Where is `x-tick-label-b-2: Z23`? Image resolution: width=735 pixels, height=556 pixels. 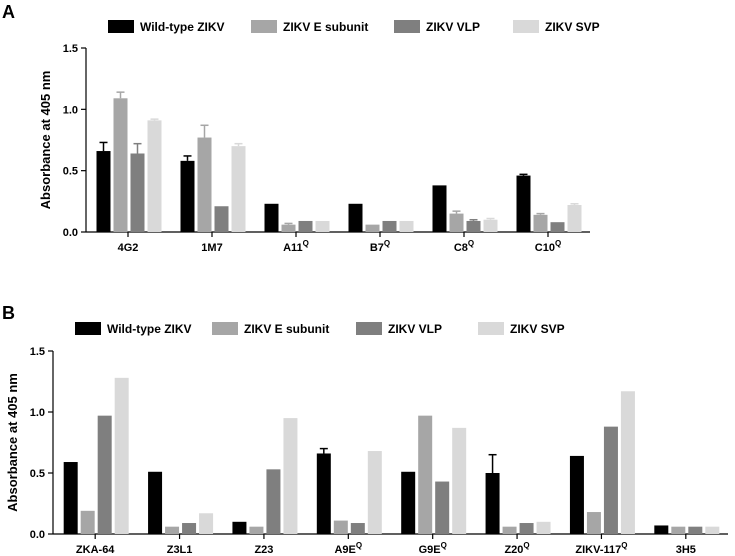
x-tick-label-b-2: Z23 is located at coordinates (263, 550).